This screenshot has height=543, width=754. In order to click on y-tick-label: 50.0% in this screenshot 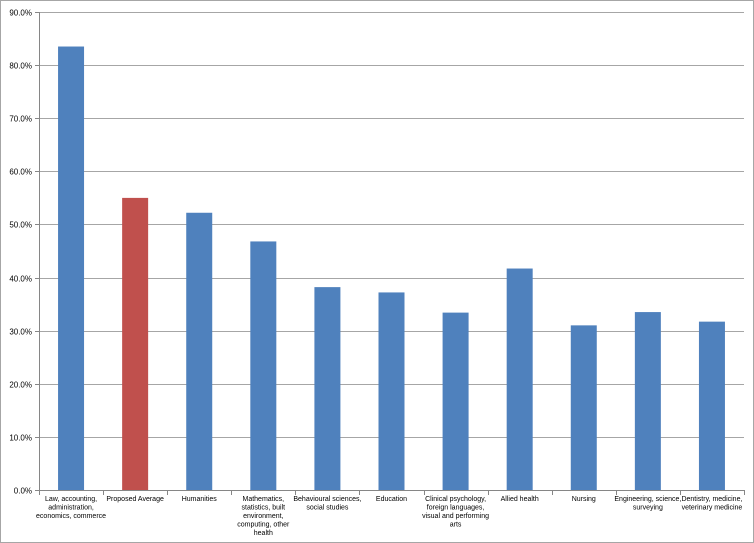, I will do `click(20, 225)`.